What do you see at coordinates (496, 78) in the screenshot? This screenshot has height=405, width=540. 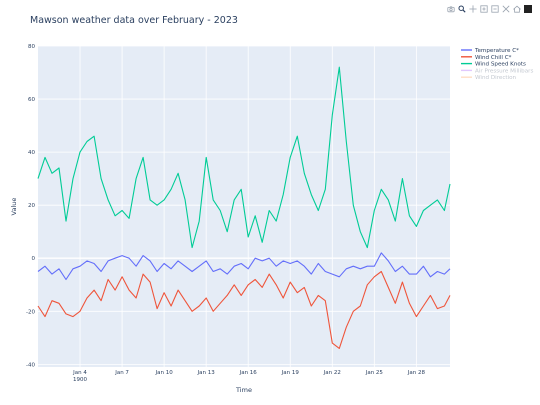 I see `legend-label: Wind Direction` at bounding box center [496, 78].